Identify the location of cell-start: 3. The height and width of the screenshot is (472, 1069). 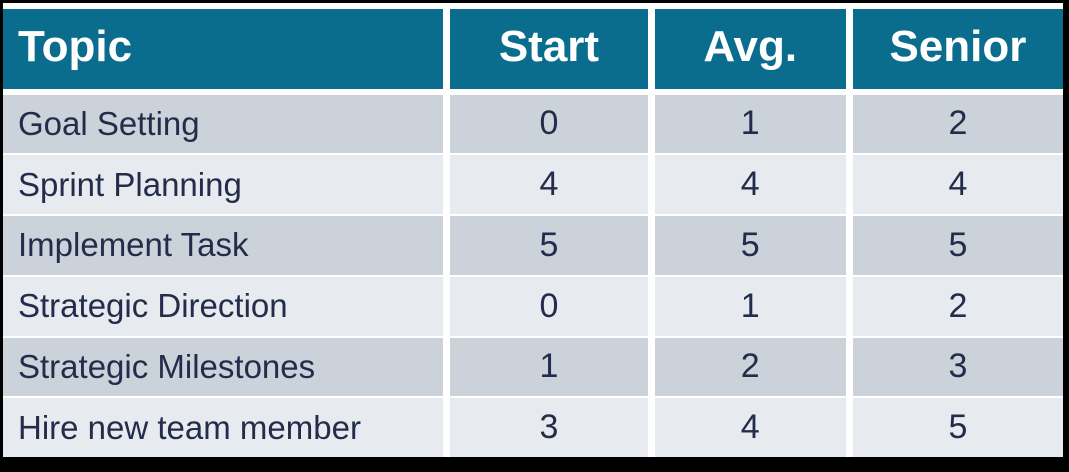
(549, 428).